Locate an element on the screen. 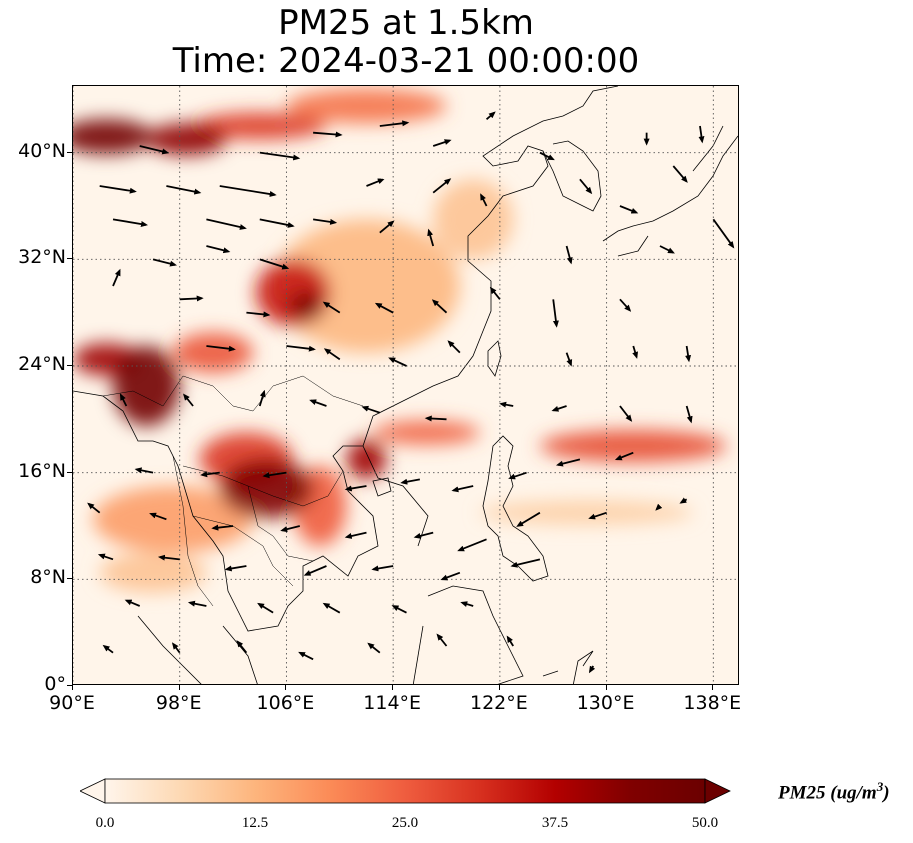 The width and height of the screenshot is (913, 843). longitude-tick-label: 130°E is located at coordinates (605, 703).